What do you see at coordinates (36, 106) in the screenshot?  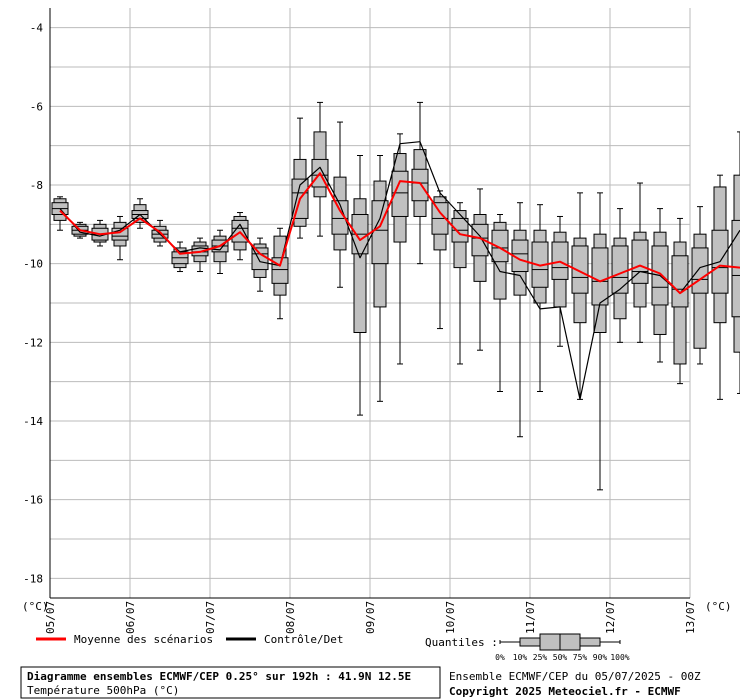 I see `y-tick-label: -6` at bounding box center [36, 106].